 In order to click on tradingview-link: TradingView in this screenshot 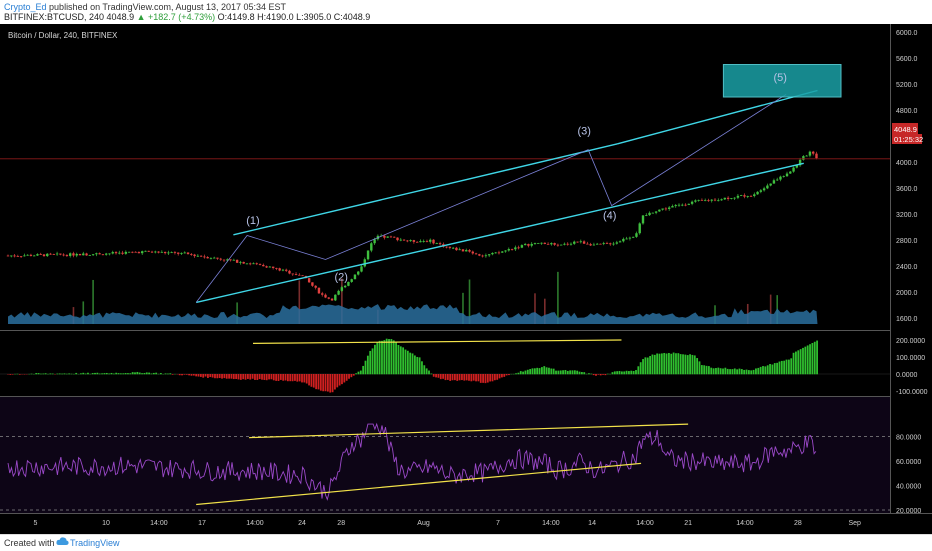, I will do `click(95, 543)`.